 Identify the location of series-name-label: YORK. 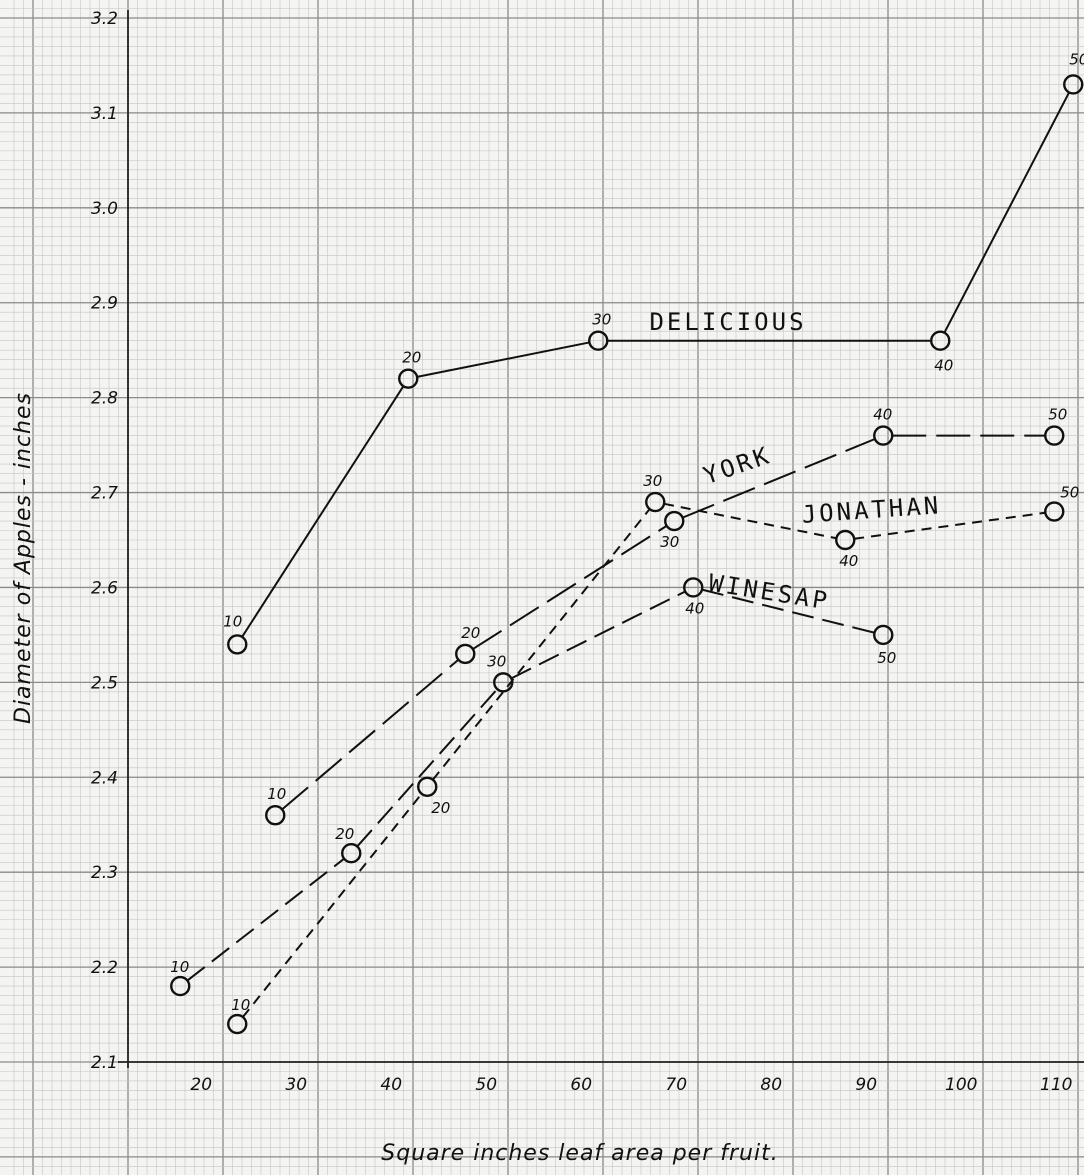
(737, 465).